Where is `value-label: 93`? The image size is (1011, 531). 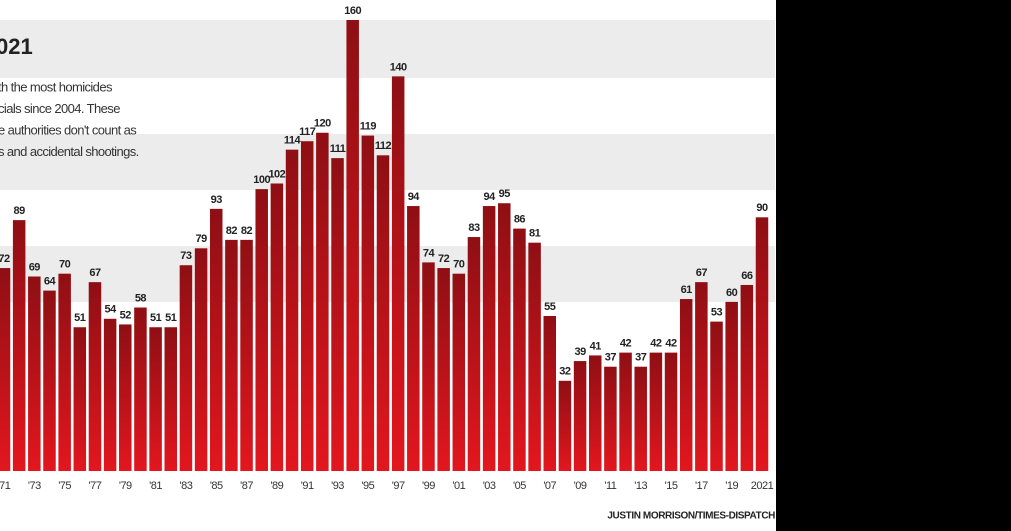 value-label: 93 is located at coordinates (217, 200).